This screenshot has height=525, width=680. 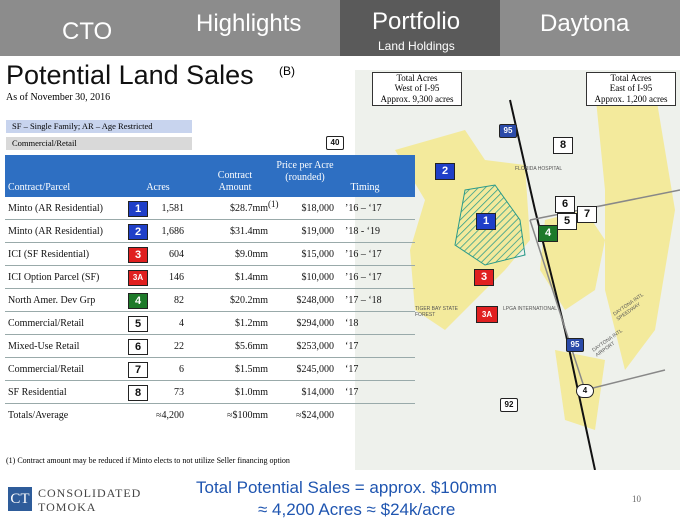 I want to click on map-place: LPGA INTERNATIONAL, so click(x=530, y=309).